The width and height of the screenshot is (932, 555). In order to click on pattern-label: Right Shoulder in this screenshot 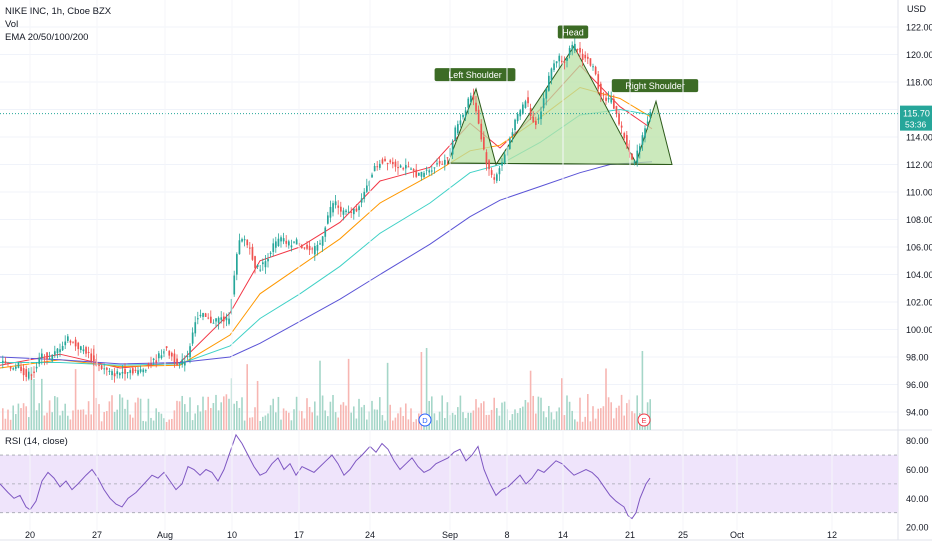, I will do `click(655, 86)`.